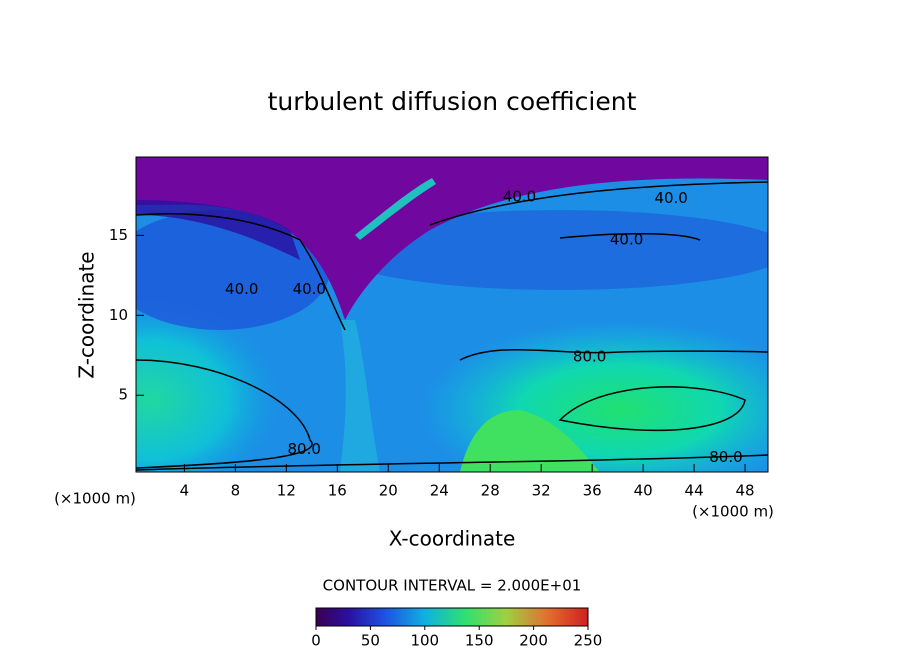  Describe the element at coordinates (236, 491) in the screenshot. I see `x-tick-label: 8` at that location.